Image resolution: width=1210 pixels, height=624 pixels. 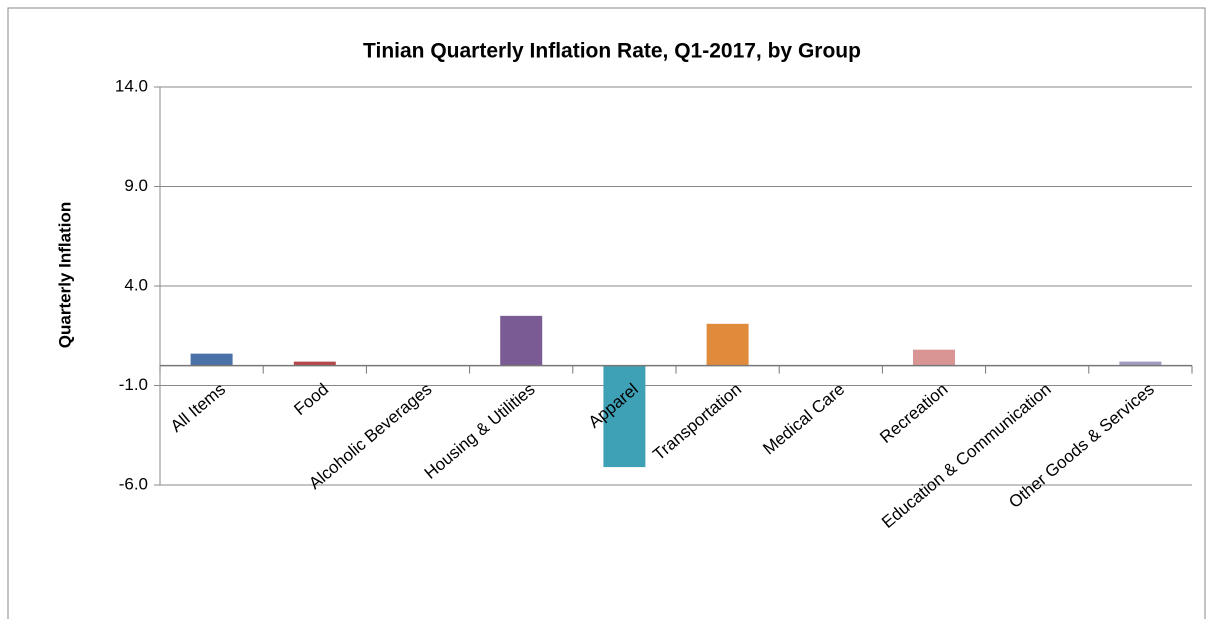 I want to click on x-tick-label: Medical Care, so click(x=803, y=419).